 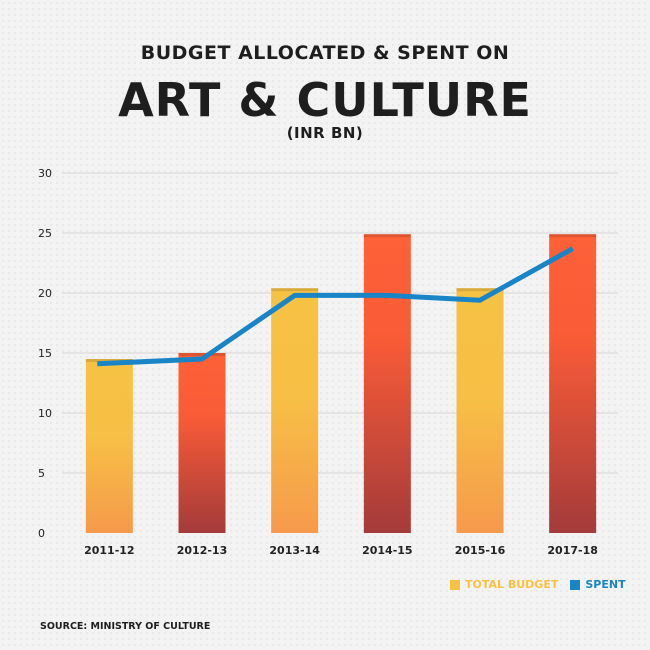 I want to click on spent-line-group, so click(x=335, y=306).